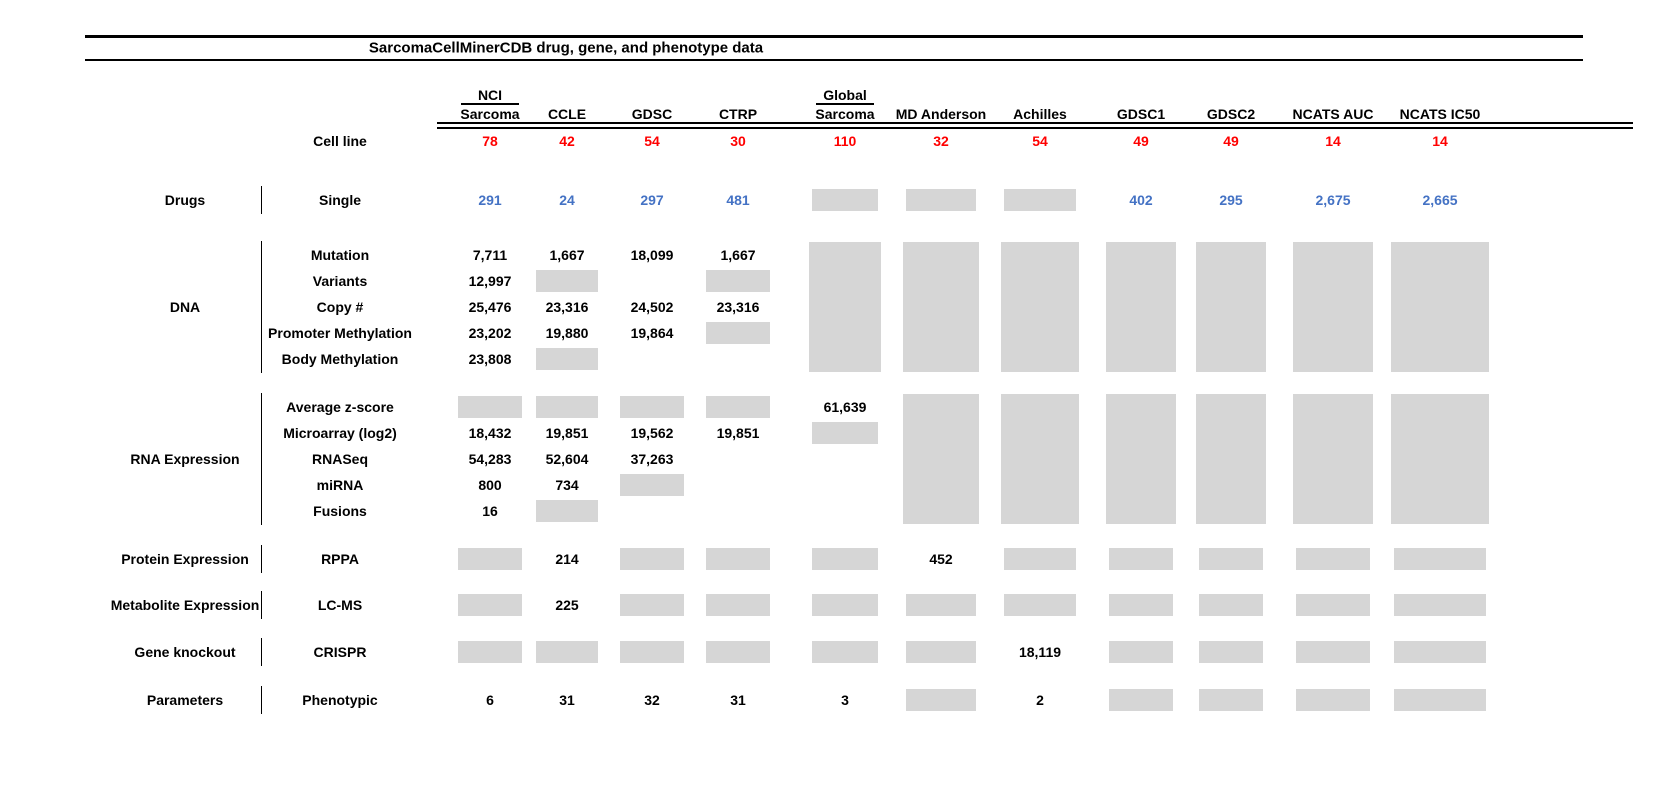 This screenshot has width=1669, height=800. What do you see at coordinates (845, 95) in the screenshot?
I see `column-header-top: Global` at bounding box center [845, 95].